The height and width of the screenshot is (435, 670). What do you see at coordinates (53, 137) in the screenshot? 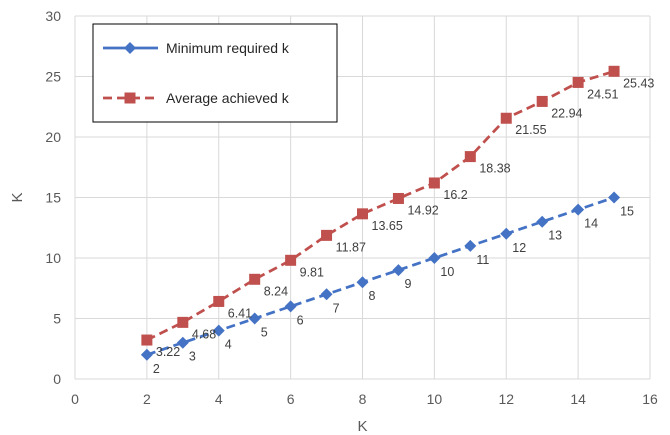
I see `y-tick-label-20: 20` at bounding box center [53, 137].